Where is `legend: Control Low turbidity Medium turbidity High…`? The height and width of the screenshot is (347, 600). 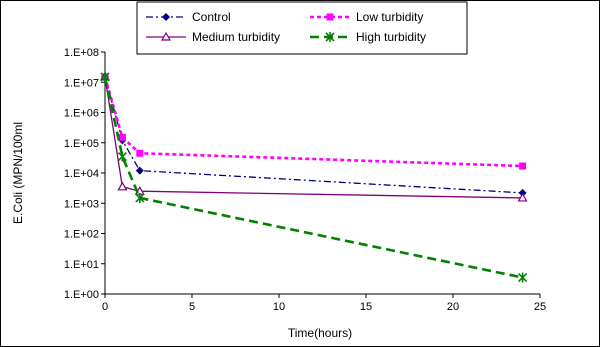
legend: Control Low turbidity Medium turbidity High… is located at coordinates (302, 28).